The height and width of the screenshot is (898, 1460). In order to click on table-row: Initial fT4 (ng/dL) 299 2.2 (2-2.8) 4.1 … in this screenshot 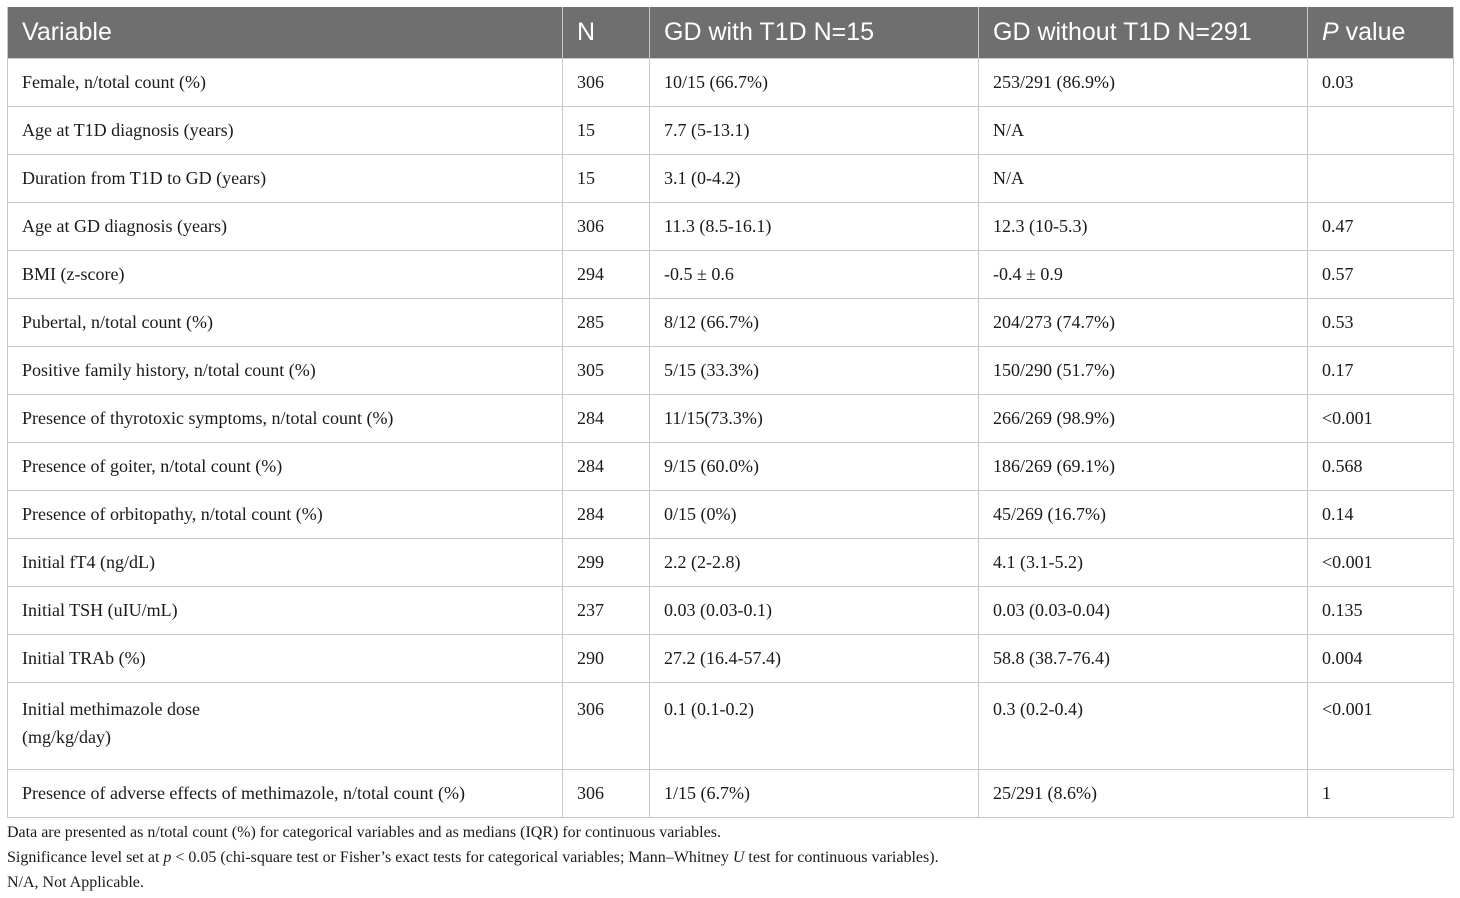, I will do `click(730, 562)`.